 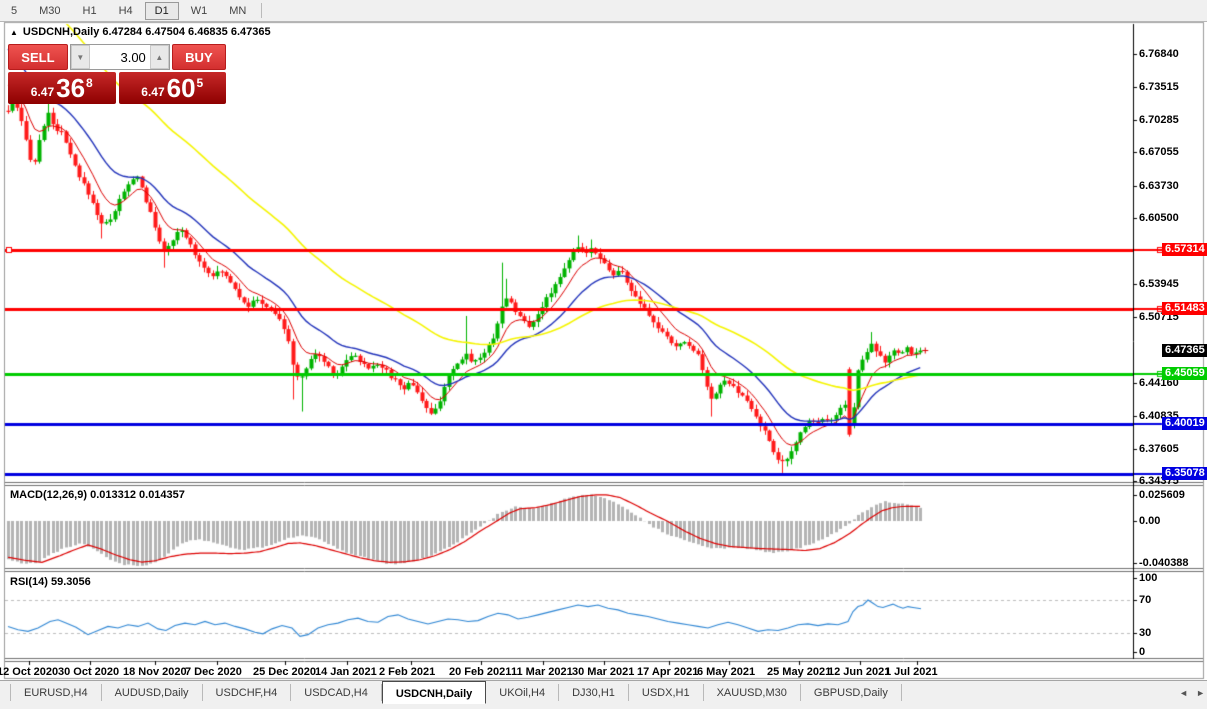 I want to click on rsi-axis-label: 70, so click(x=1145, y=600).